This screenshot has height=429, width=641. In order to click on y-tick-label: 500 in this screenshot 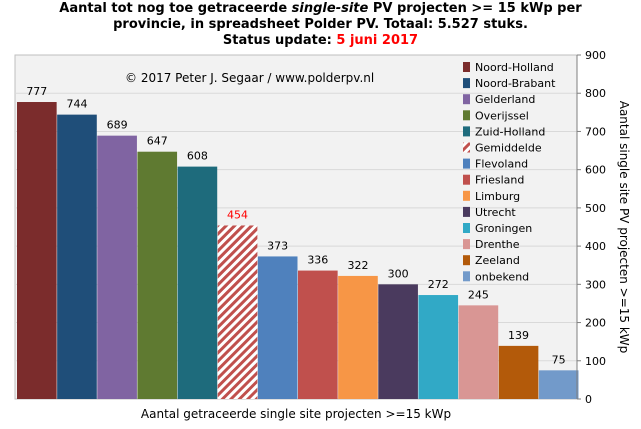, I will do `click(595, 208)`.